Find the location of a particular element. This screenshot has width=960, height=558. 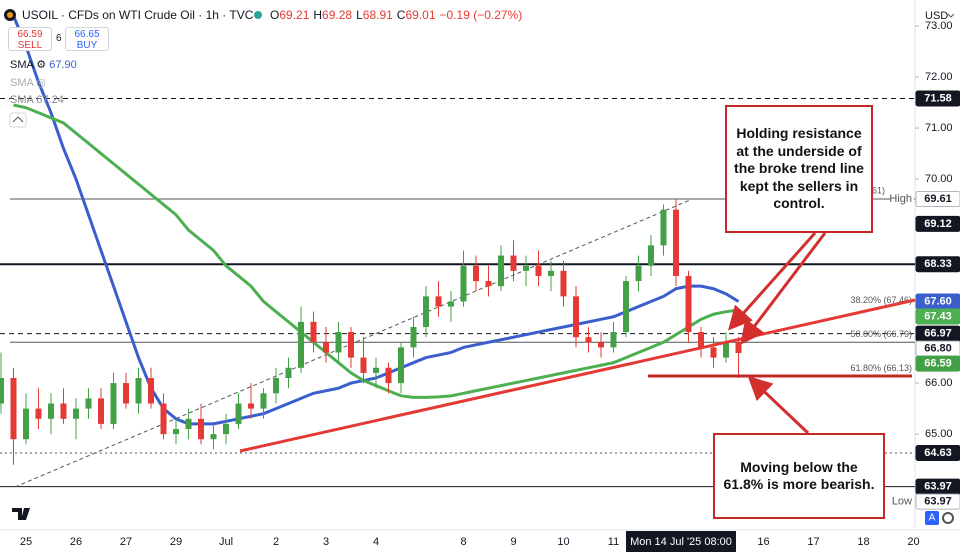

price-tag-label: 69.12 is located at coordinates (938, 224).